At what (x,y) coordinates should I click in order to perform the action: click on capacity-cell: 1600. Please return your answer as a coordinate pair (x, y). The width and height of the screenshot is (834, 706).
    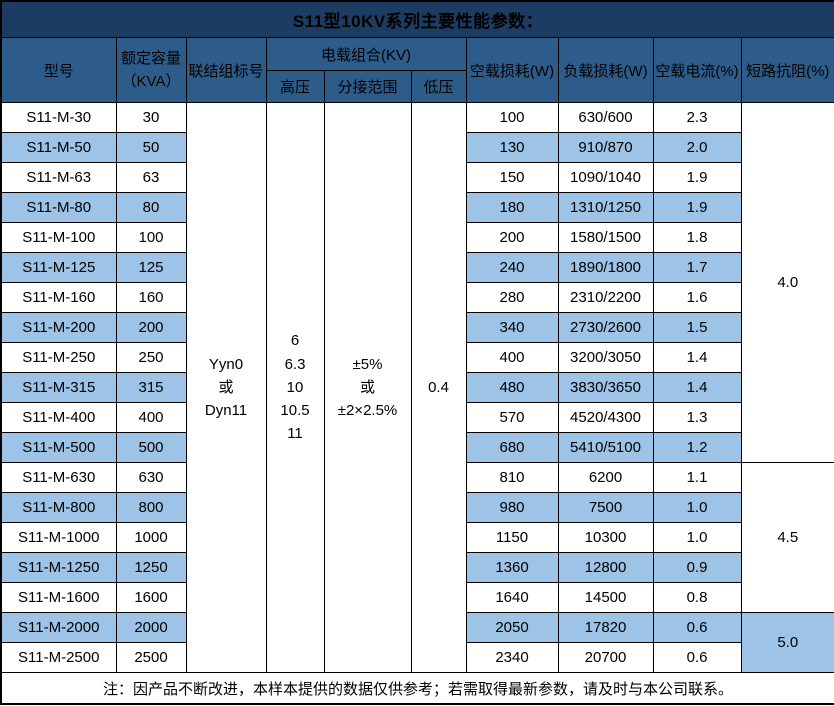
    Looking at the image, I should click on (151, 597).